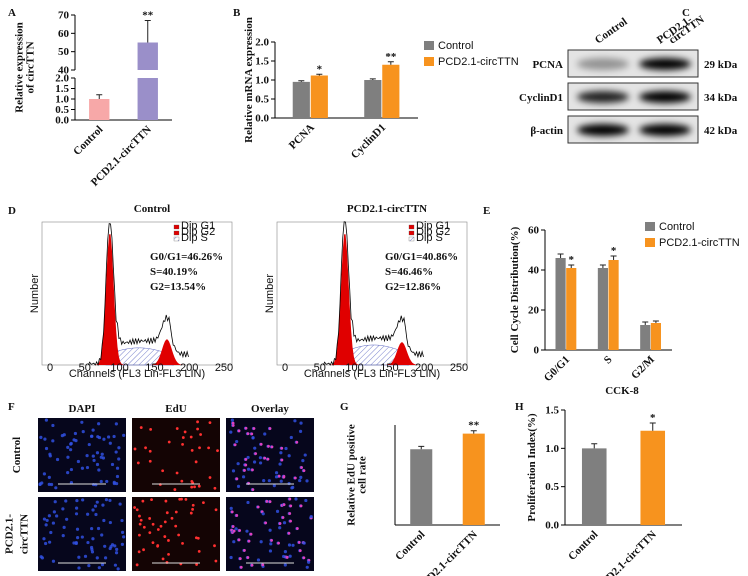 The height and width of the screenshot is (576, 748). What do you see at coordinates (411, 239) in the screenshot?
I see `flow-legend-swatch` at bounding box center [411, 239].